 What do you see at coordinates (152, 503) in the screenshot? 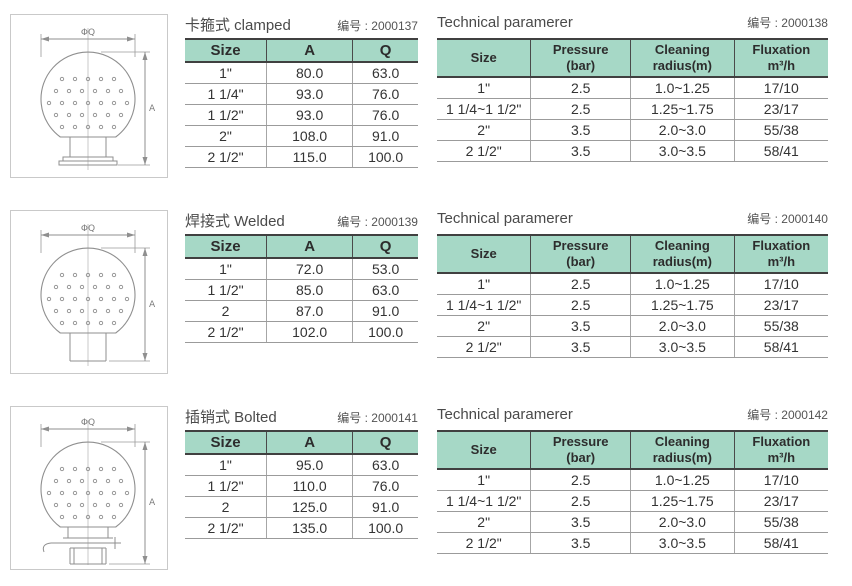
I see `height-dimension-label: A` at bounding box center [152, 503].